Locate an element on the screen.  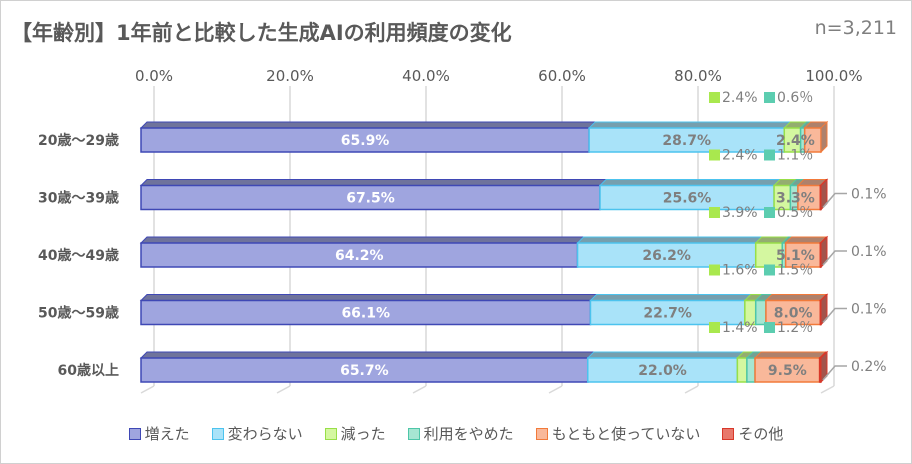
data-label: 8.0% is located at coordinates (793, 314).